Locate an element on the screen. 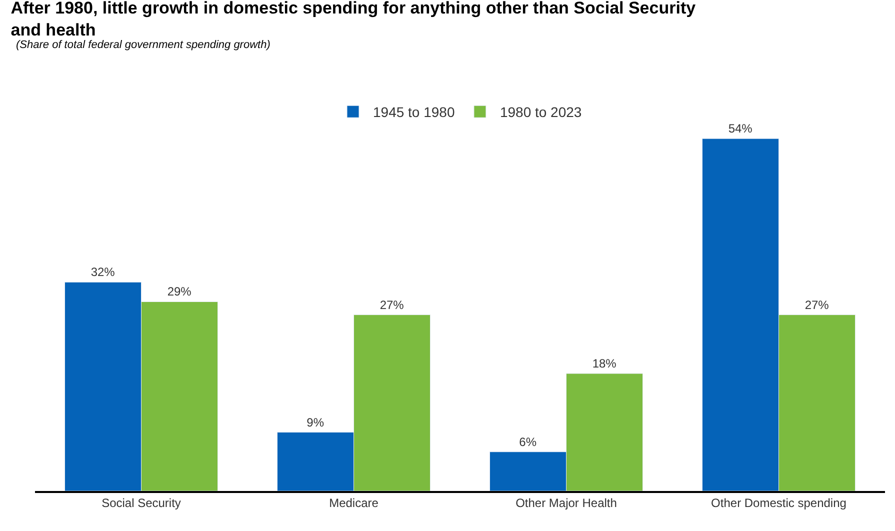  x-tick-label: Social Security is located at coordinates (141, 503).